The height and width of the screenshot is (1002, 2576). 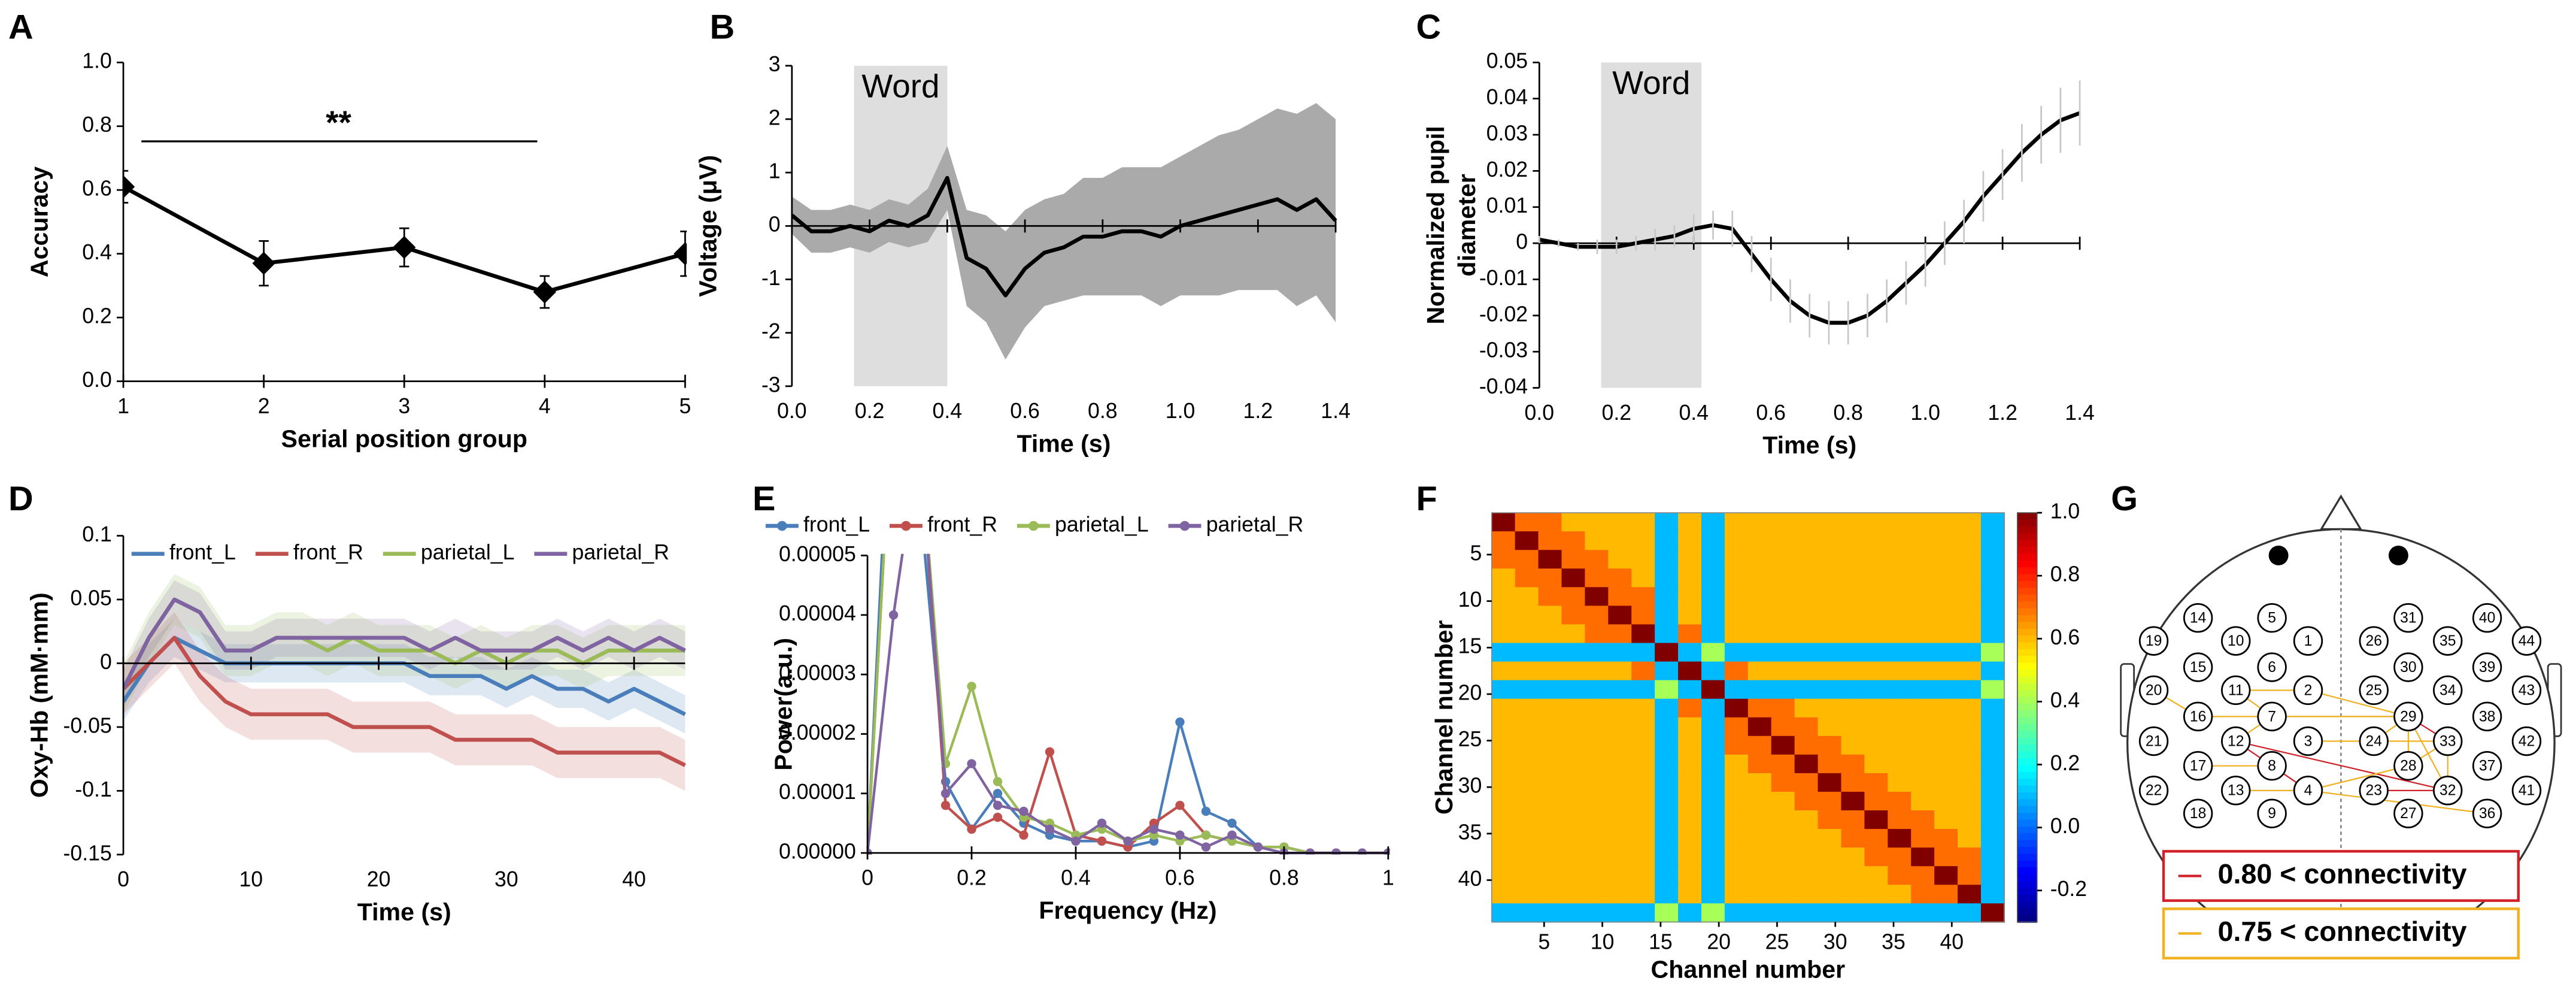 What do you see at coordinates (21, 27) in the screenshot?
I see `panel-letter: A` at bounding box center [21, 27].